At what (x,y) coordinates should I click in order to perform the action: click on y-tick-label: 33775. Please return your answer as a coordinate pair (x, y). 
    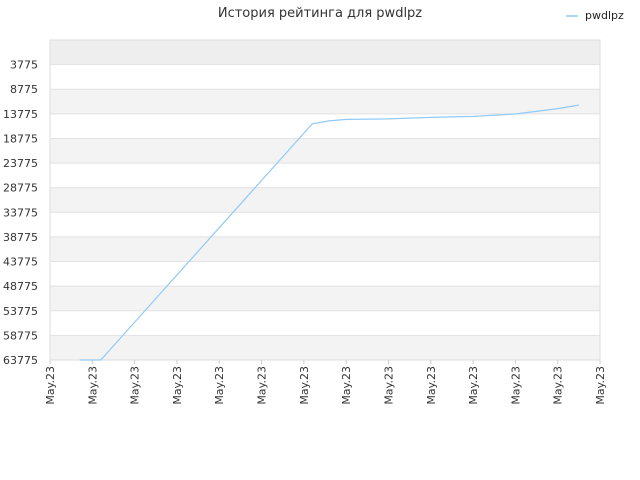
    Looking at the image, I should click on (20, 212).